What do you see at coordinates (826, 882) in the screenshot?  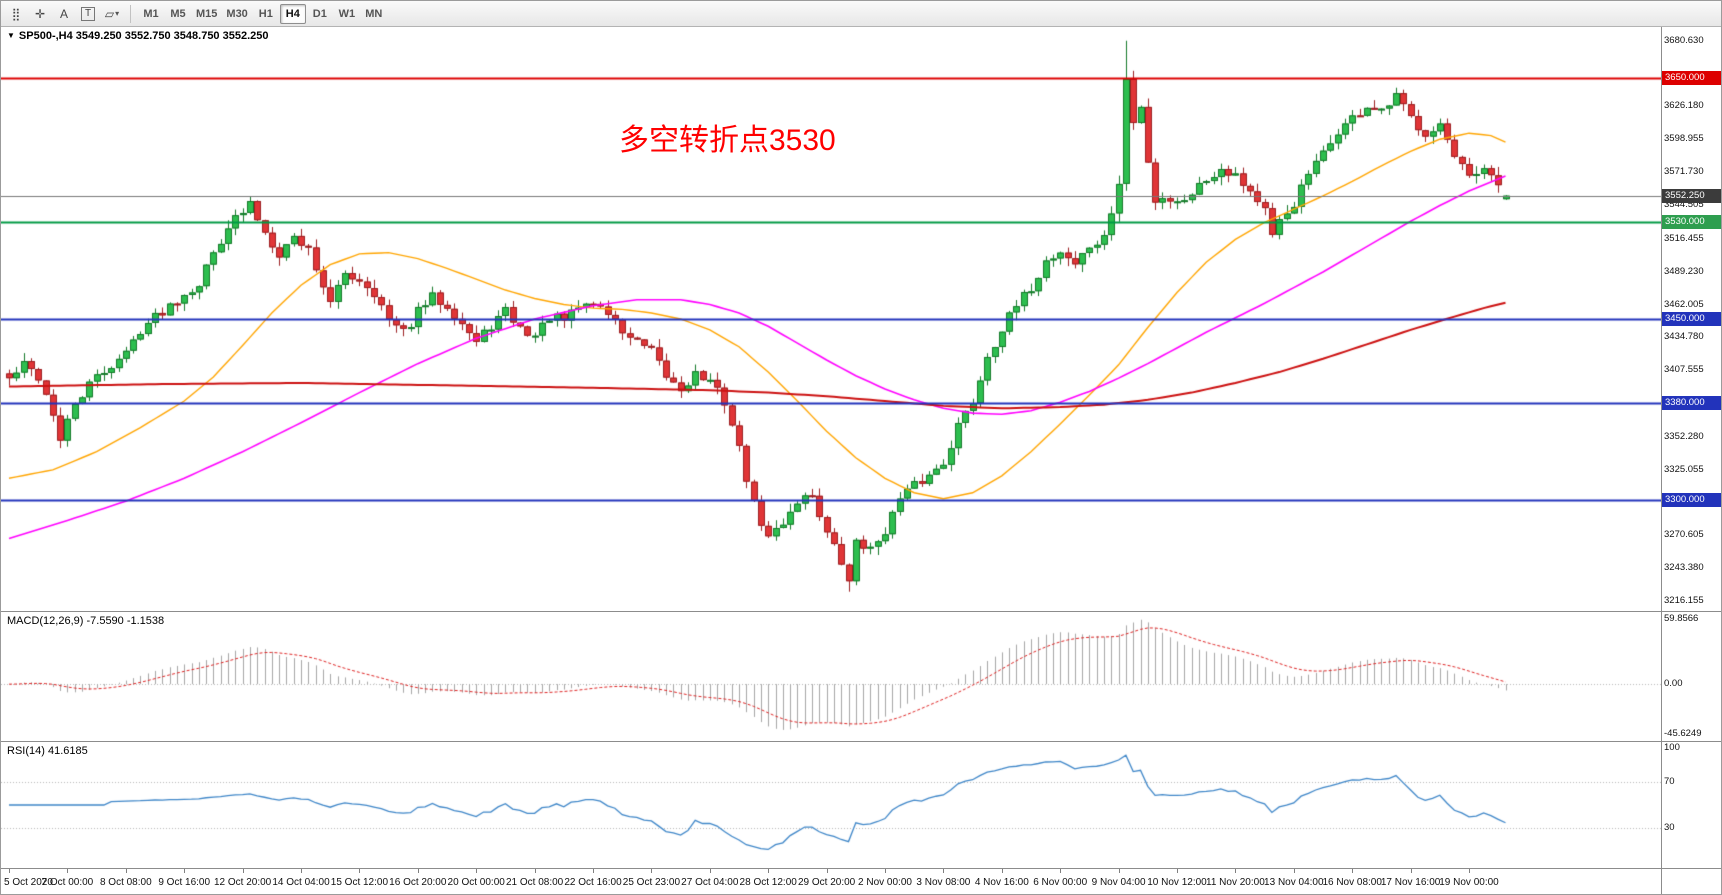 I see `time-axis-label: 29 Oct 20:00` at bounding box center [826, 882].